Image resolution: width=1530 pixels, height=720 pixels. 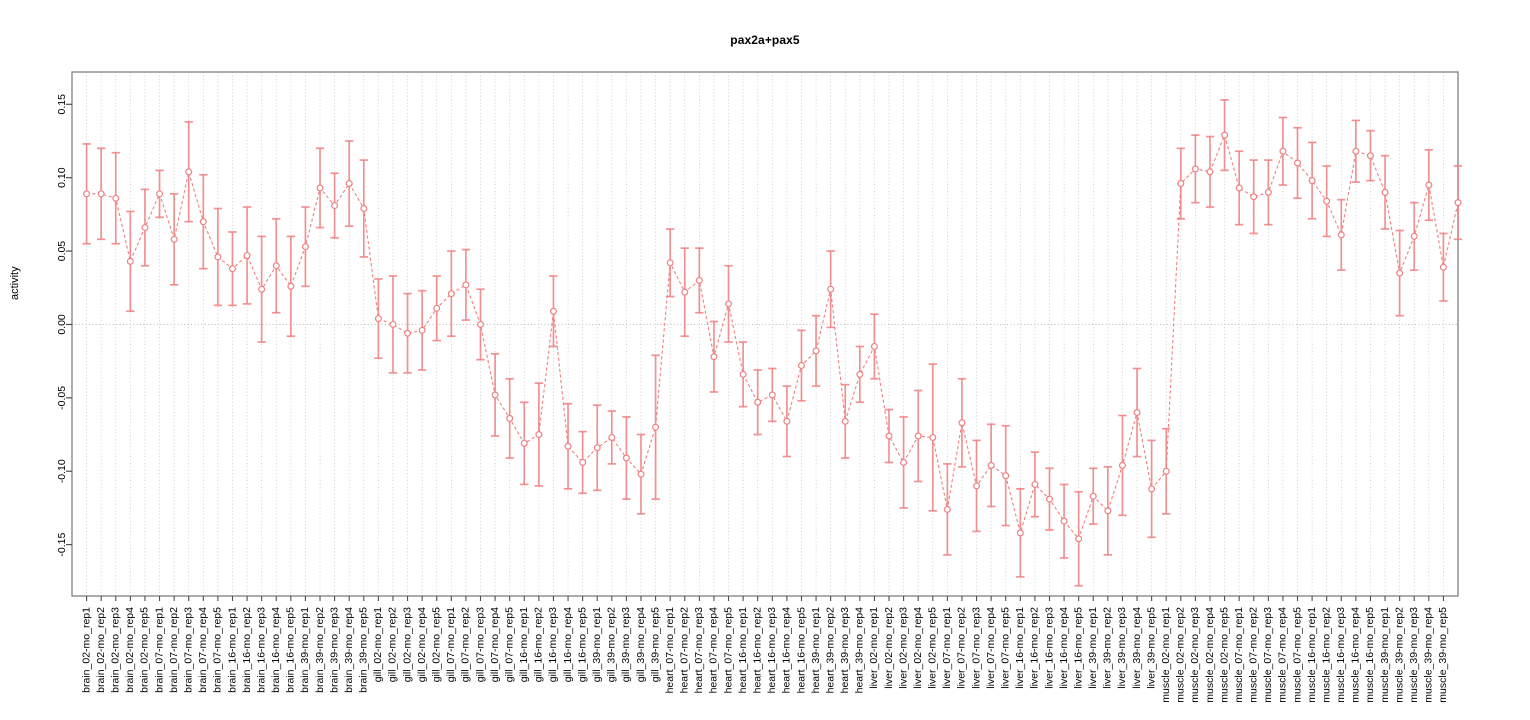 What do you see at coordinates (1385, 655) in the screenshot?
I see `x-tick-label: muscle_39-mo_rep1` at bounding box center [1385, 655].